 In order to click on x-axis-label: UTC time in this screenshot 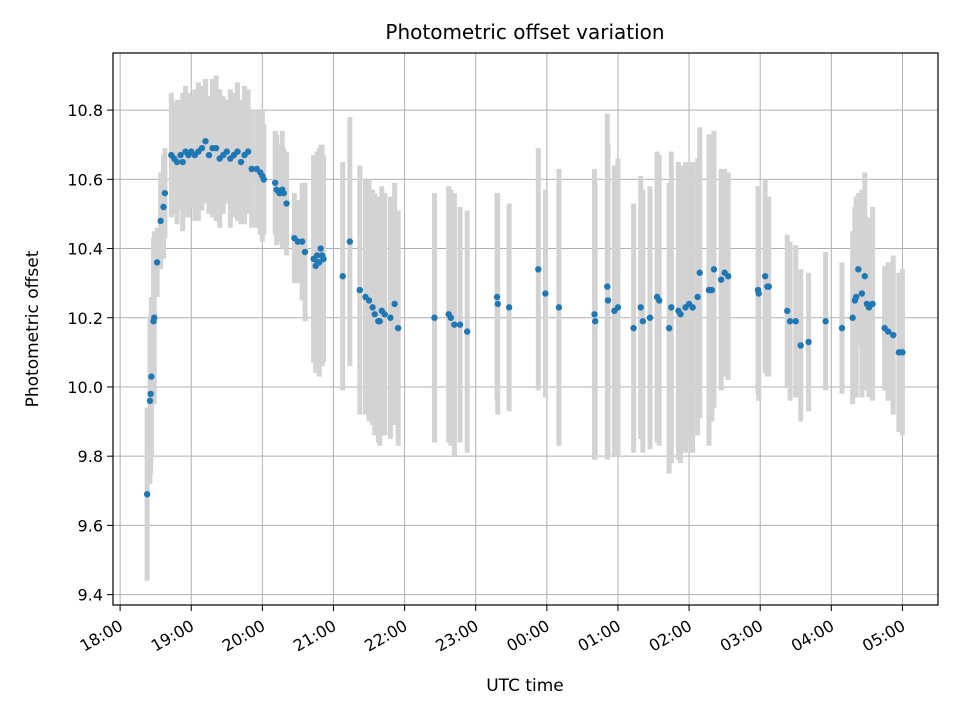, I will do `click(525, 686)`.